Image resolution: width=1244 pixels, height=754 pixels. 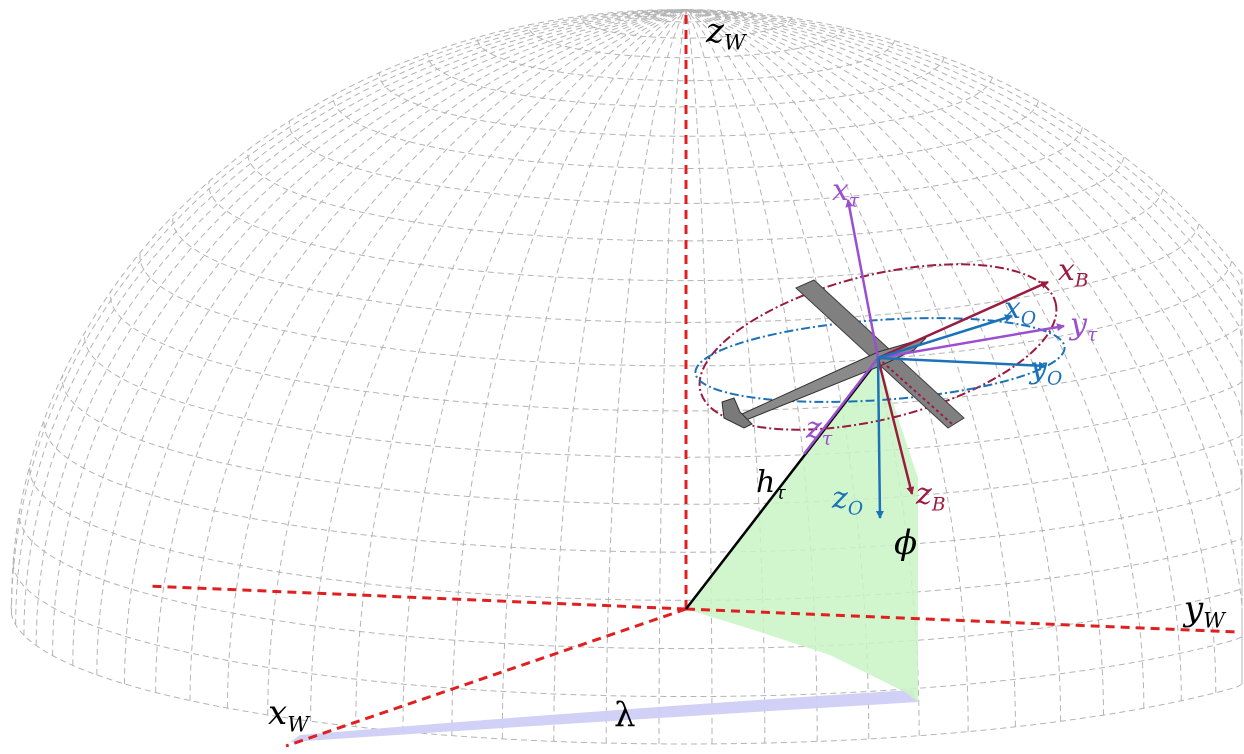 I want to click on aircraft-body-centerline, so click(x=915, y=391).